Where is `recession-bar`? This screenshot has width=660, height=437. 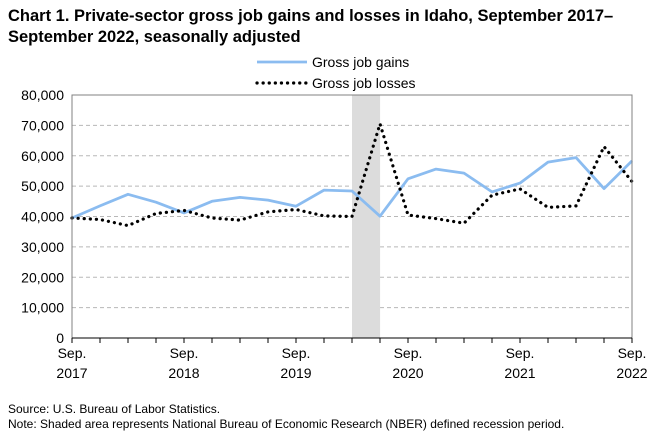
recession-bar is located at coordinates (366, 216).